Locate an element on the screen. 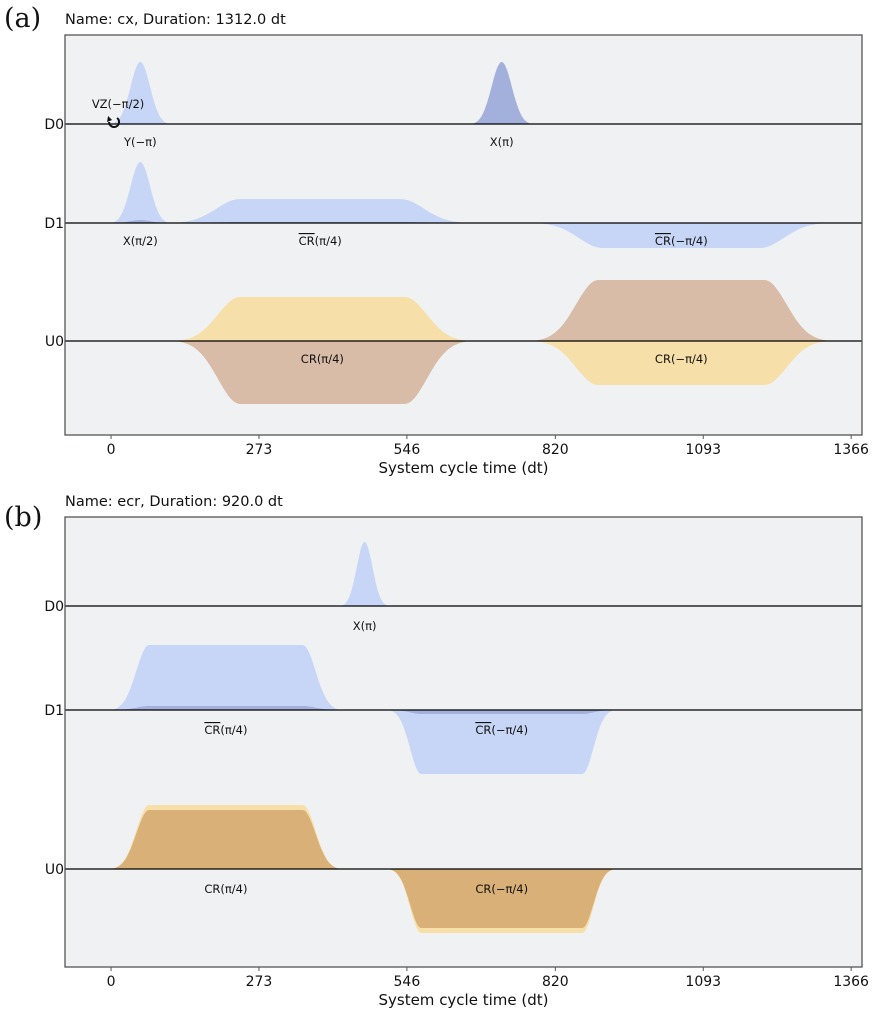  rotation-arc is located at coordinates (114, 122).